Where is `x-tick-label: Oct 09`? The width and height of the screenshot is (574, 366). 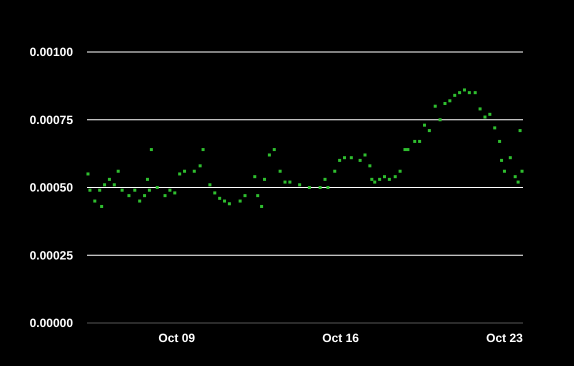 x-tick-label: Oct 09 is located at coordinates (177, 338).